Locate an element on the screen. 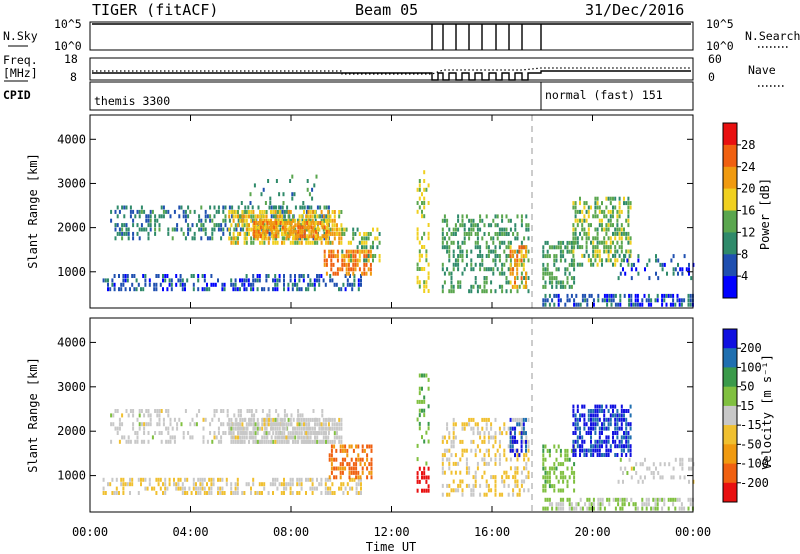 Image resolution: width=800 pixels, height=554 pixels. power-colorbar-tick-label: 8 is located at coordinates (744, 254).